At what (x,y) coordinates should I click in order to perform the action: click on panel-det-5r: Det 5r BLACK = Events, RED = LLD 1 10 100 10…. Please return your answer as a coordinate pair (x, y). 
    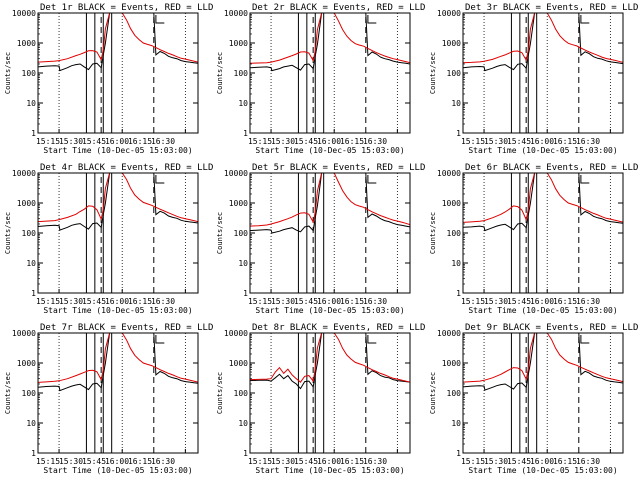
    Looking at the image, I should click on (320, 239).